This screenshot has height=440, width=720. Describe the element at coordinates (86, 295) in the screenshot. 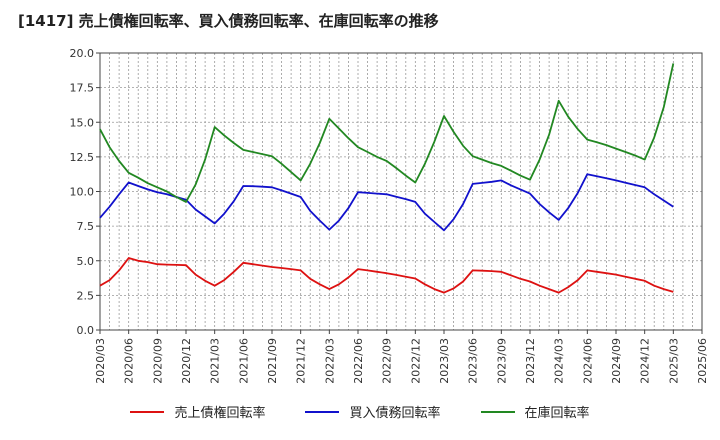

I see `y-tick-label: 2.5` at that location.